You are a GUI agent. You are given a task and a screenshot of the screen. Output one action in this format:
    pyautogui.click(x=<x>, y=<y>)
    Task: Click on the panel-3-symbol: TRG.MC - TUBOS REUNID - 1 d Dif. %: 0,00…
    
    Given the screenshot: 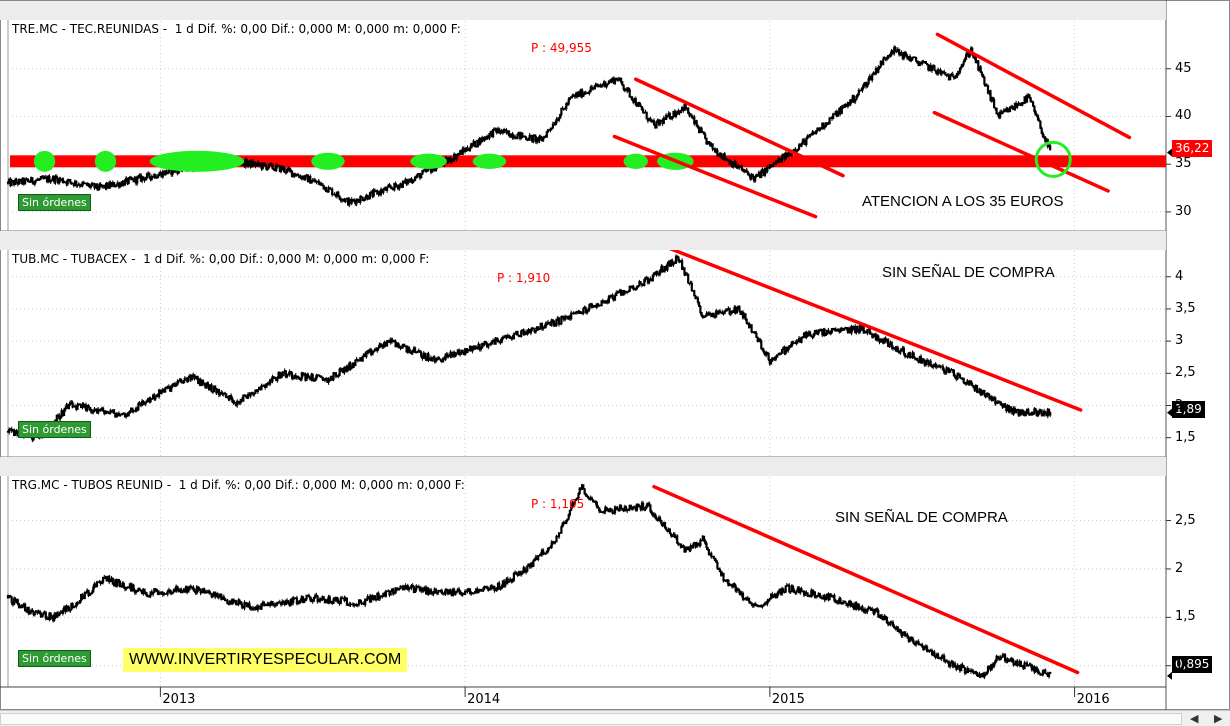 What is the action you would take?
    pyautogui.click(x=238, y=485)
    